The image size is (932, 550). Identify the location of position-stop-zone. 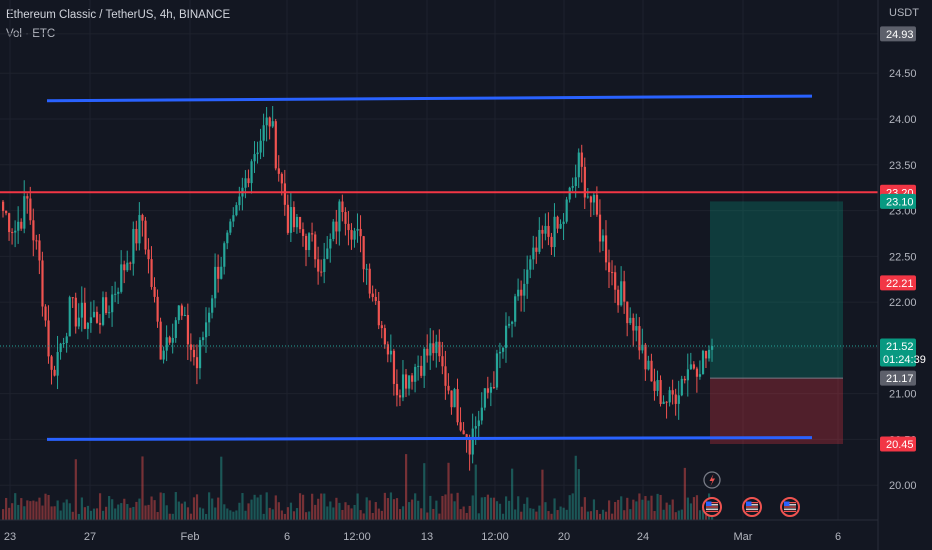
(776, 411).